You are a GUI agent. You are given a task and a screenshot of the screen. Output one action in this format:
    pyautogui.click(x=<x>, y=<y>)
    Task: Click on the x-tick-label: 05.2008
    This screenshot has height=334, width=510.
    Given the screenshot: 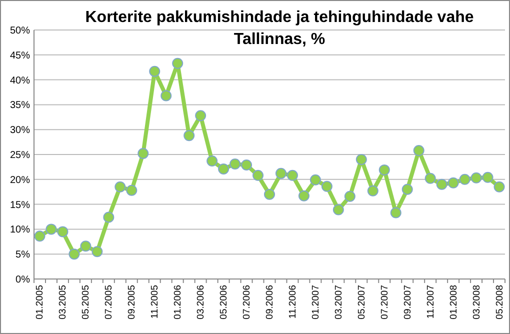 What is the action you would take?
    pyautogui.click(x=500, y=302)
    